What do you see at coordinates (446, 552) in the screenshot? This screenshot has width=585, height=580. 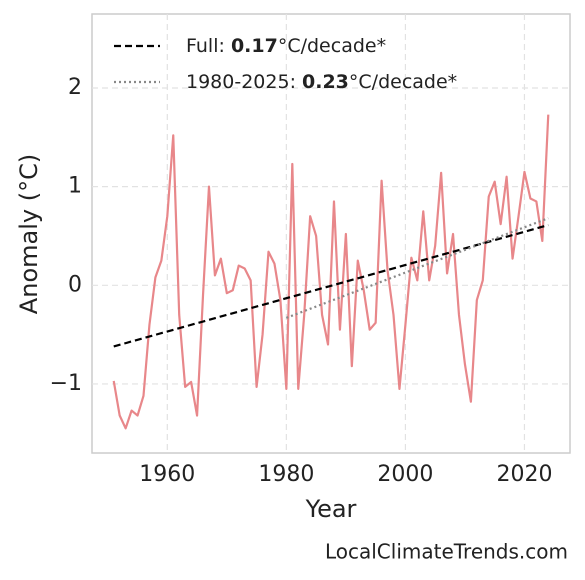 I see `watermark: LocalClimateTrends.com` at bounding box center [446, 552].